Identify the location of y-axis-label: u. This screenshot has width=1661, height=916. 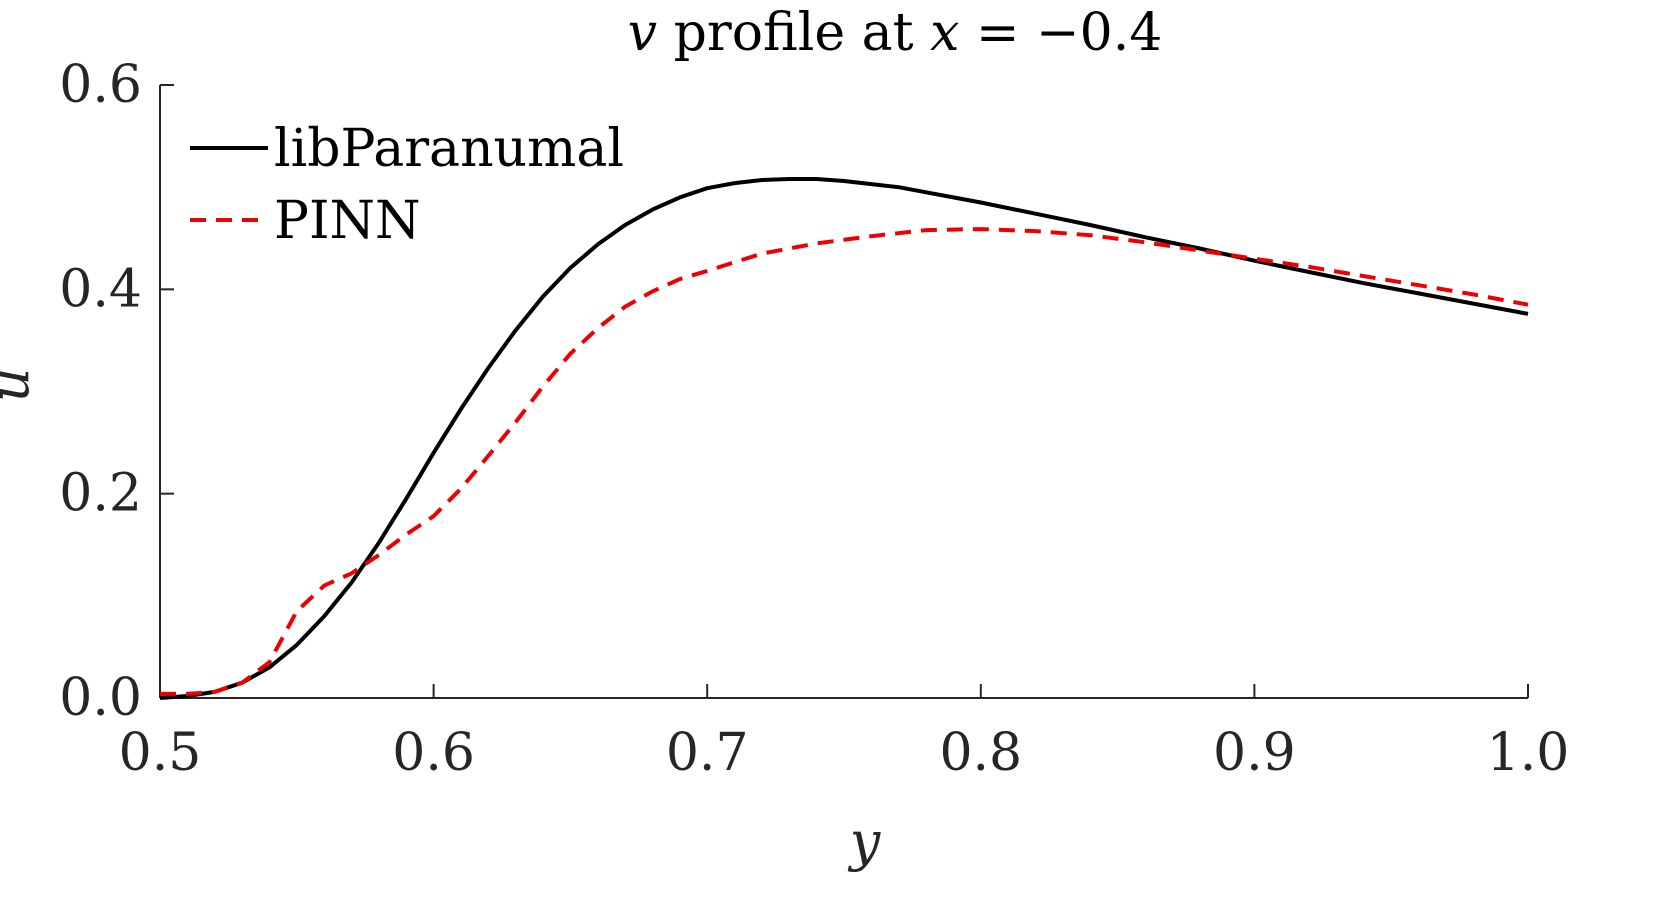
(20, 385).